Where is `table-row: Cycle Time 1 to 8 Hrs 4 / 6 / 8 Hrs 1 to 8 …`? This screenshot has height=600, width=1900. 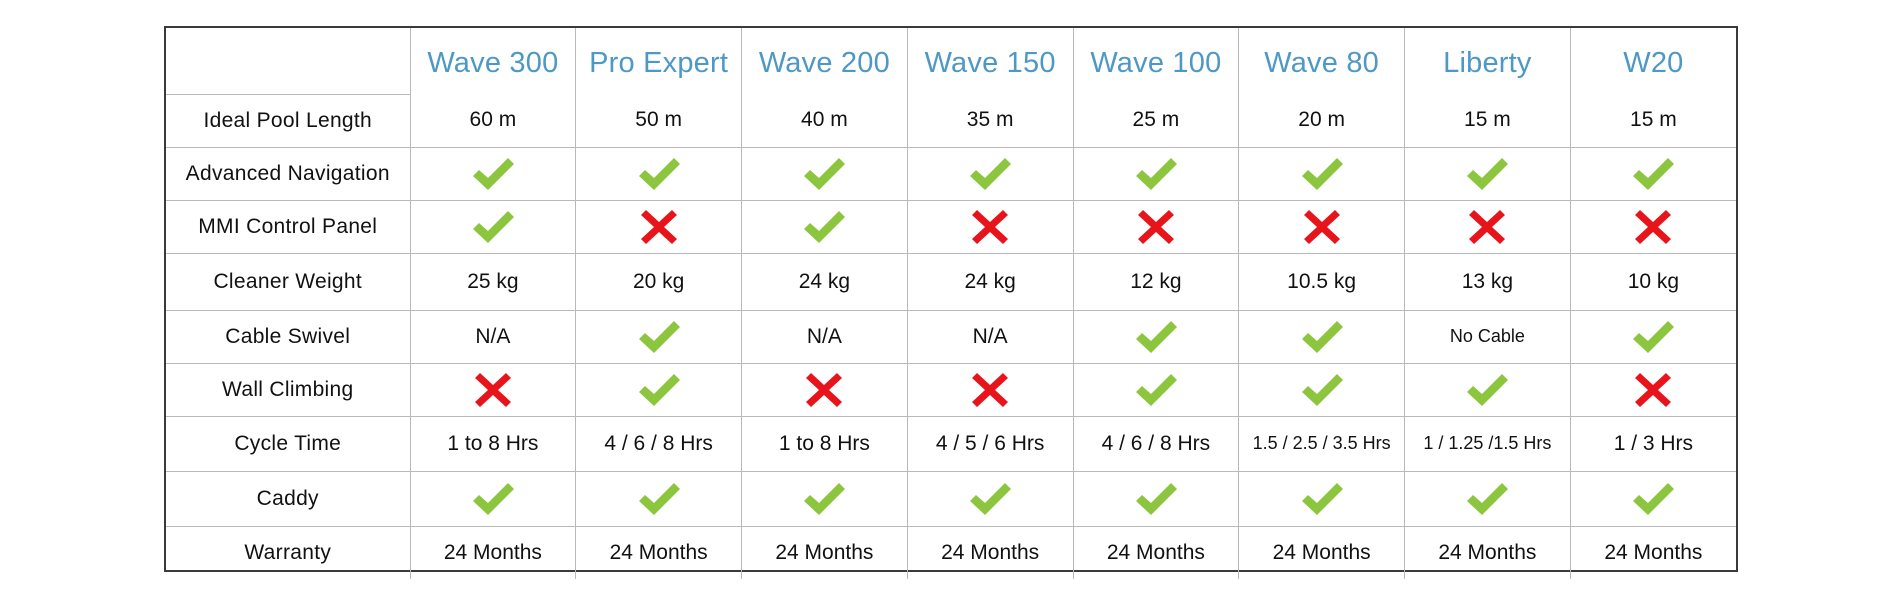
table-row: Cycle Time 1 to 8 Hrs 4 / 6 / 8 Hrs 1 to 8 … is located at coordinates (951, 443).